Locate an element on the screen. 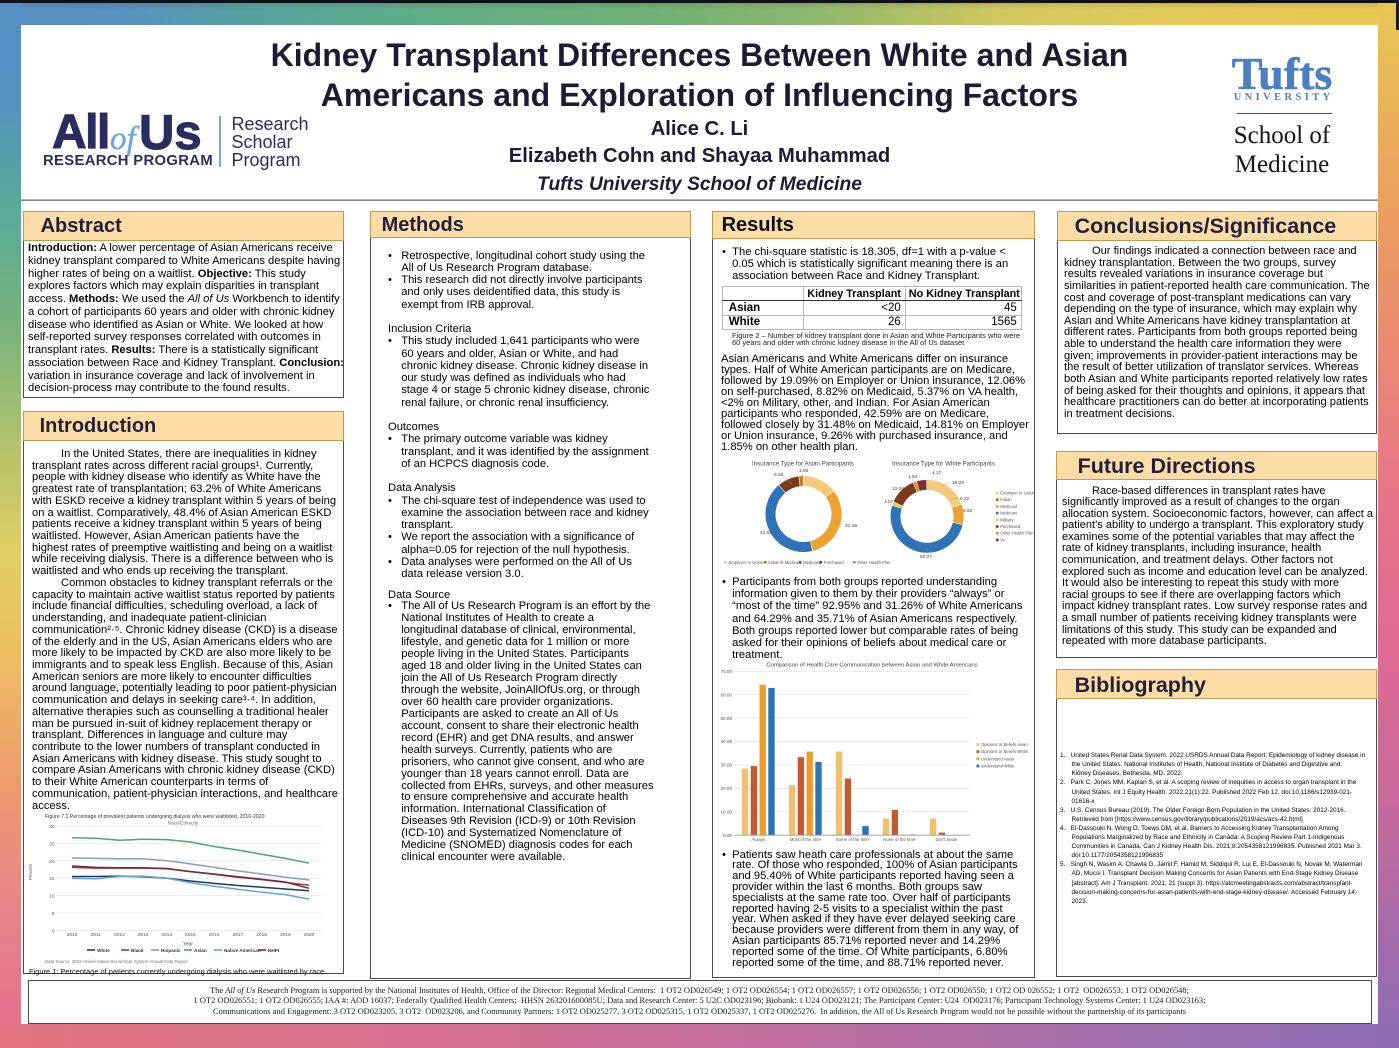 This screenshot has width=1399, height=1048. svg-text: 5 is located at coordinates (53, 914).